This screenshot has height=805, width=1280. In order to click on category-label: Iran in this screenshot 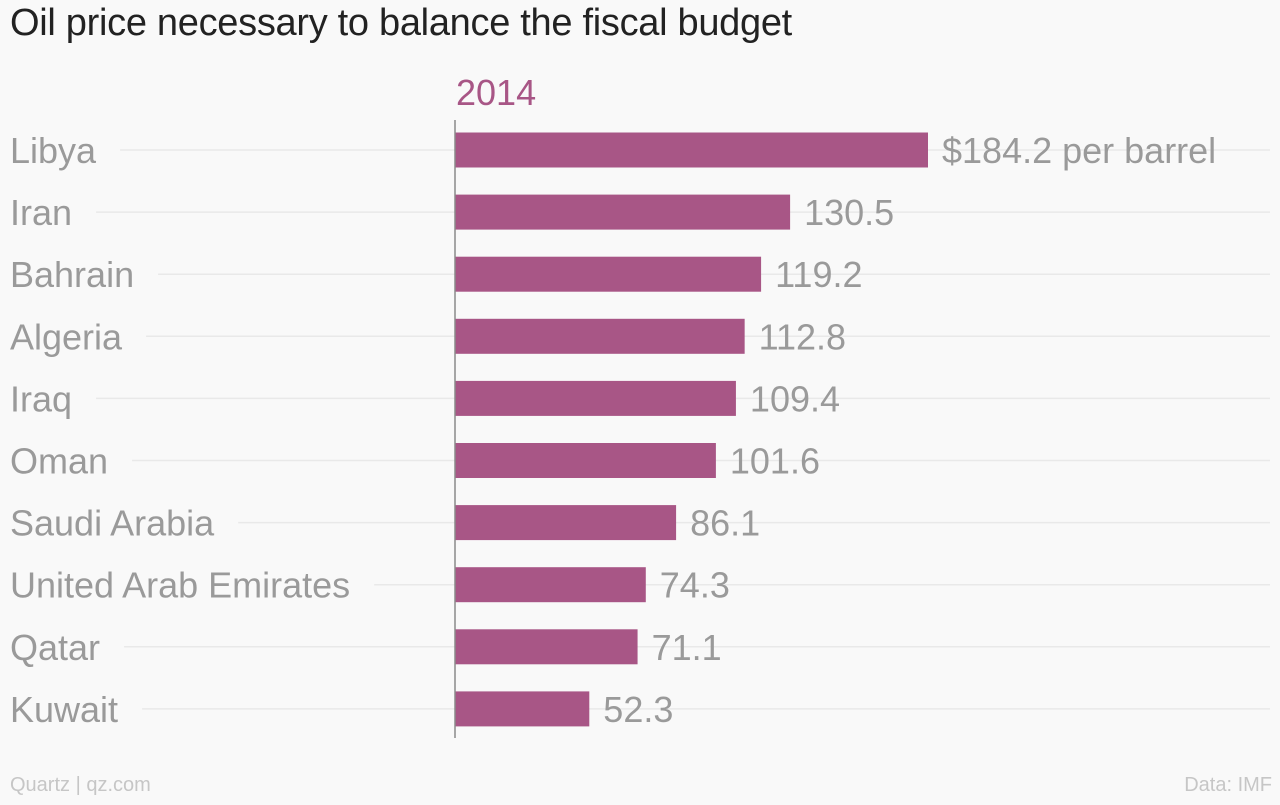, I will do `click(41, 212)`.